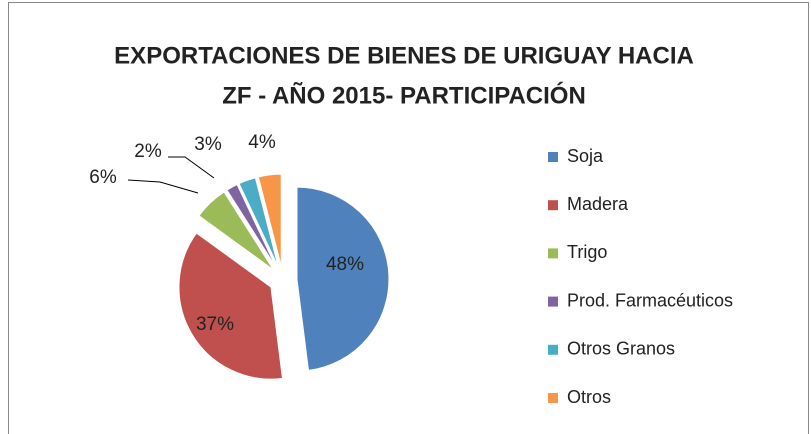 Image resolution: width=811 pixels, height=434 pixels. I want to click on data-label: 37%, so click(215, 324).